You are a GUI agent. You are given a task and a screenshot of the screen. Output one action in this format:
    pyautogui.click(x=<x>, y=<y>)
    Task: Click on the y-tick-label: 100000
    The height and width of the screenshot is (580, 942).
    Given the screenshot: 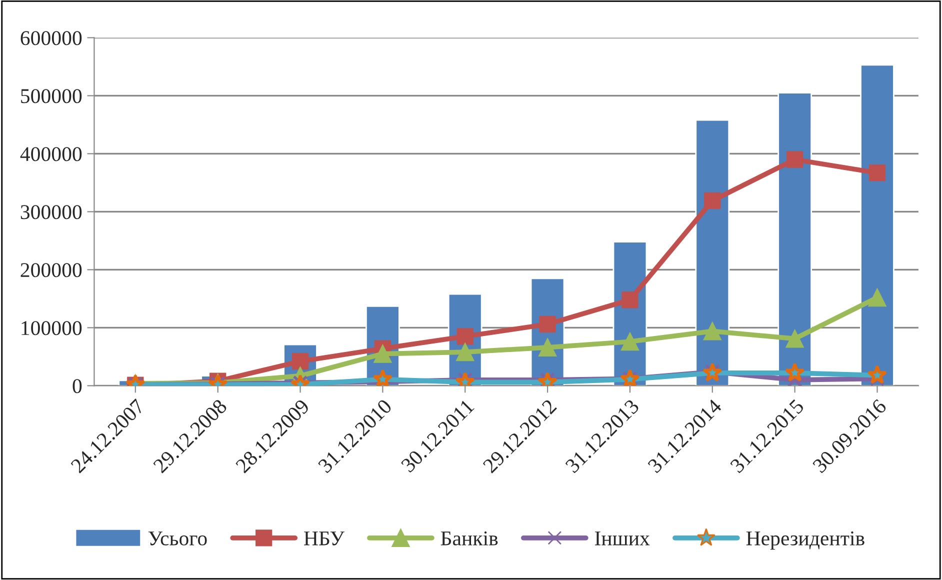 What is the action you would take?
    pyautogui.click(x=52, y=328)
    